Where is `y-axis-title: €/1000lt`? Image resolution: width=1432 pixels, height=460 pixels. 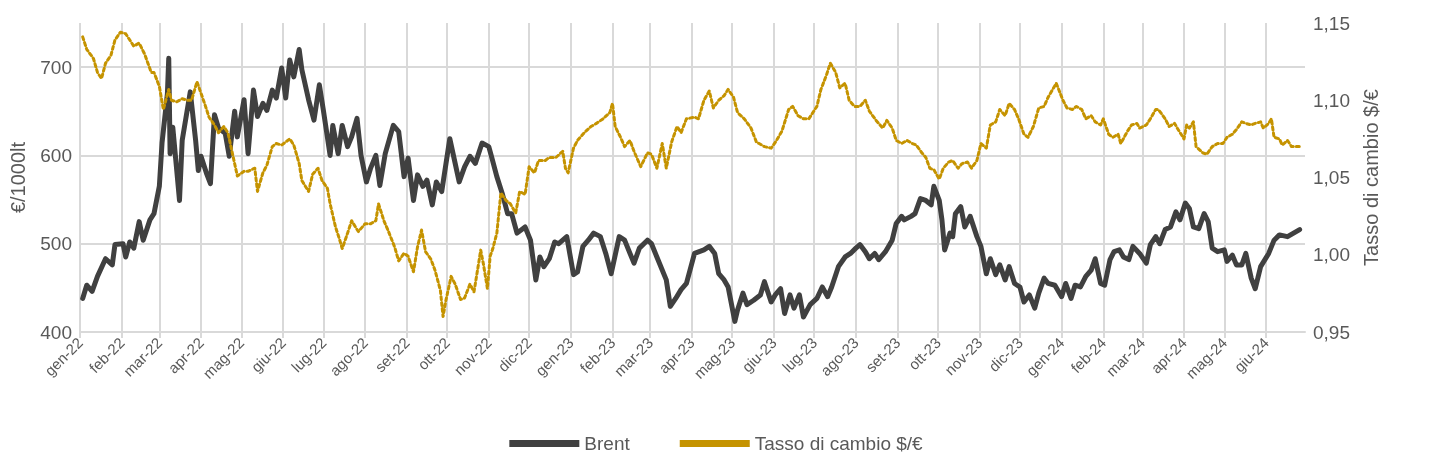
y-axis-title: €/1000lt is located at coordinates (18, 177).